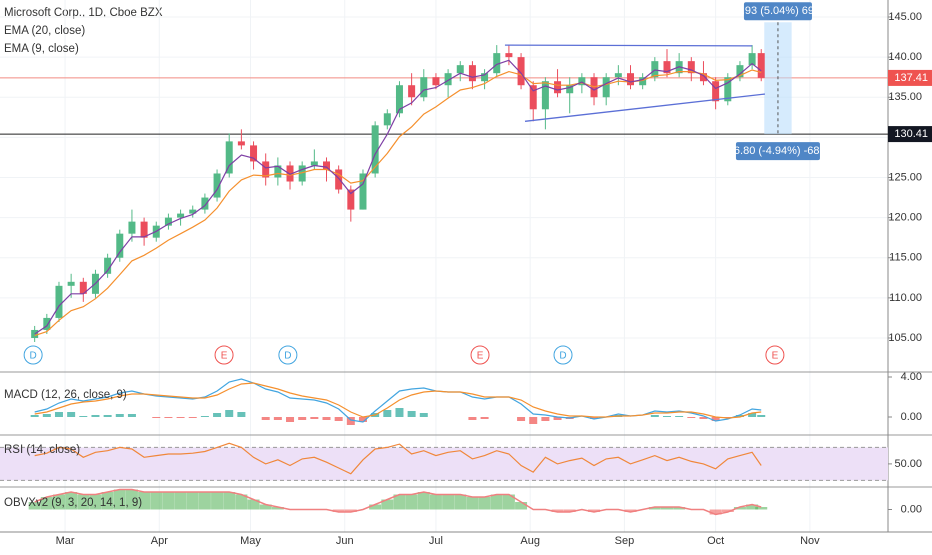  I want to click on y-tick-label: 50.00, so click(908, 464).